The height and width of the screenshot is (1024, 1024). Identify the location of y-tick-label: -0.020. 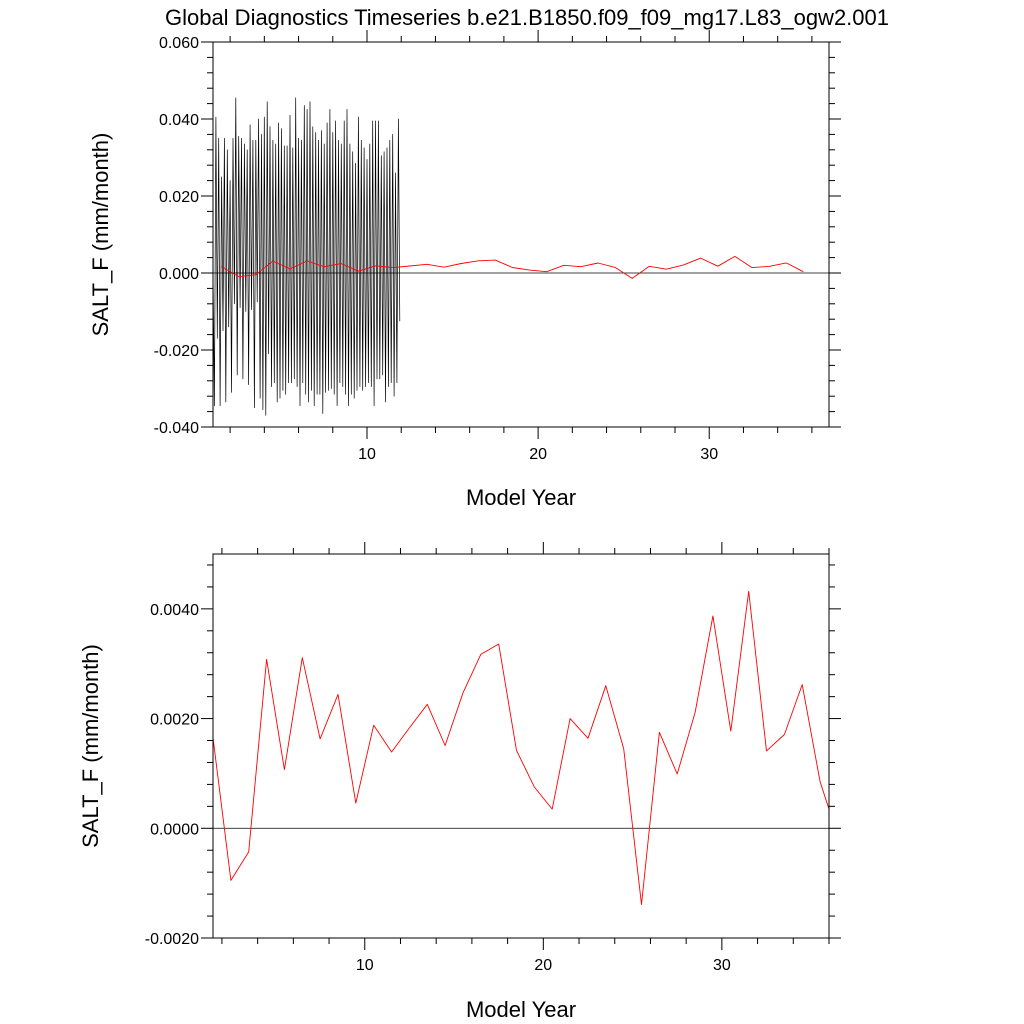
(176, 351).